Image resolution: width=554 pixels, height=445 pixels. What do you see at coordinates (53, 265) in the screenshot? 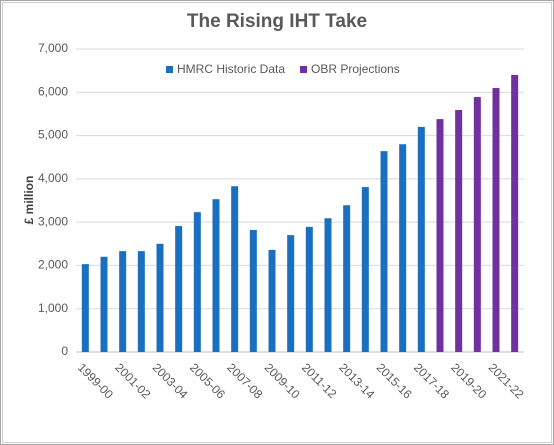
I see `y-tick-label: 2,000` at bounding box center [53, 265].